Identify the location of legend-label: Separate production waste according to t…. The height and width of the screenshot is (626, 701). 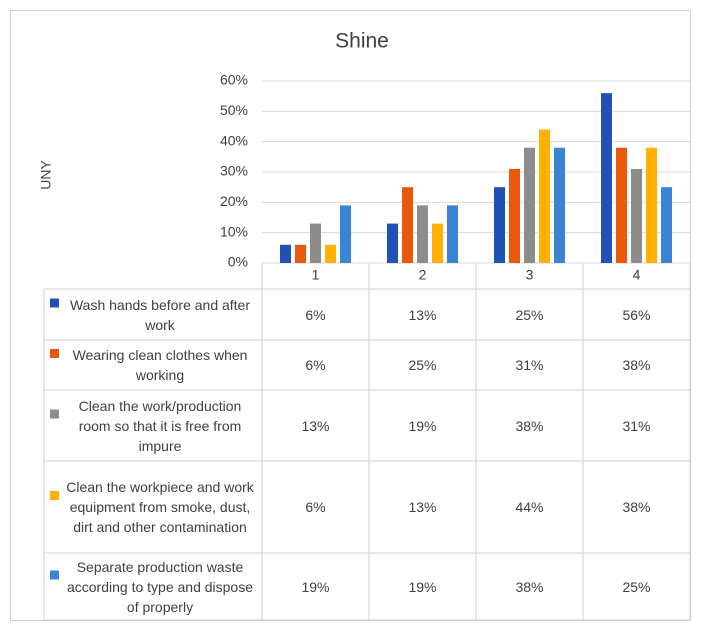
(159, 586).